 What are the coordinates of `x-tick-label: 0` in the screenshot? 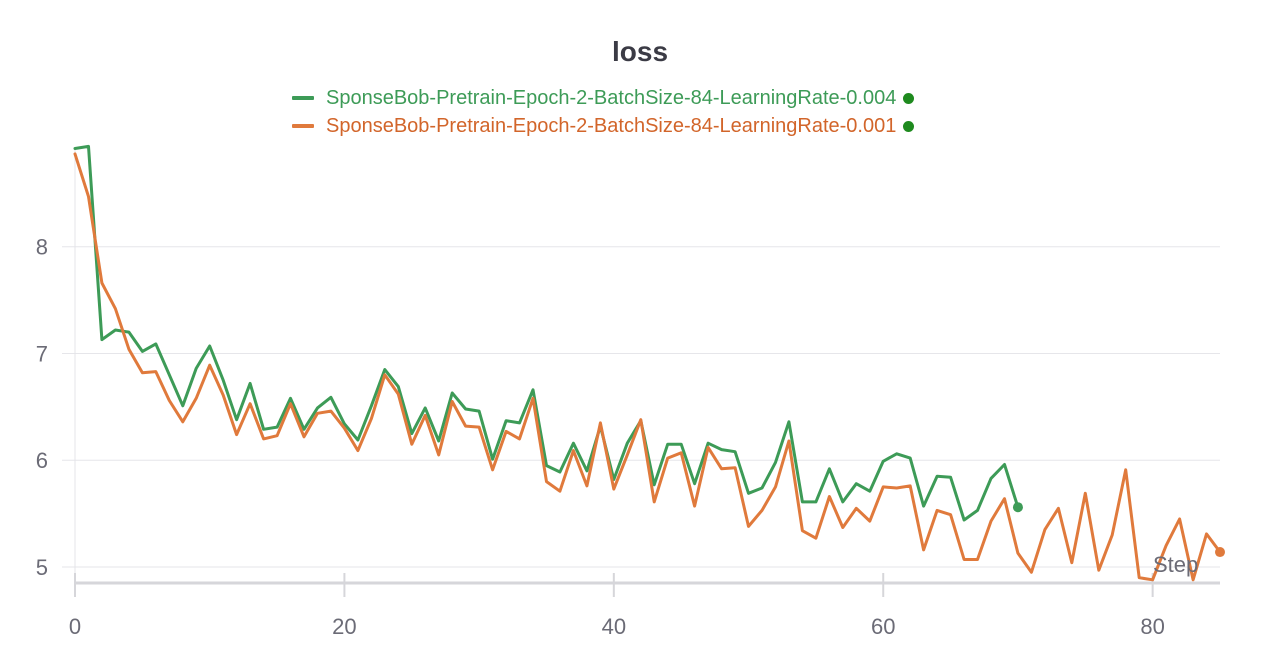 It's located at (75, 626).